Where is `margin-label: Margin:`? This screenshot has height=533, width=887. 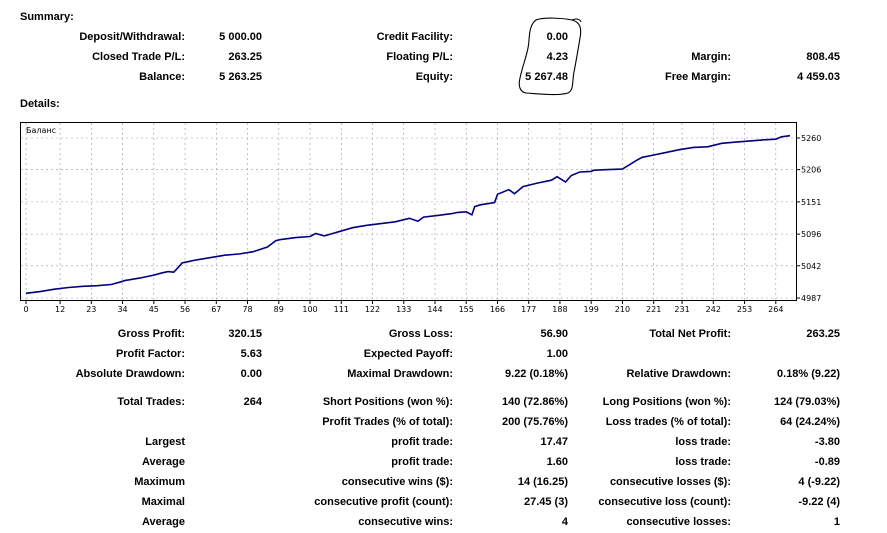 margin-label: Margin: is located at coordinates (711, 57).